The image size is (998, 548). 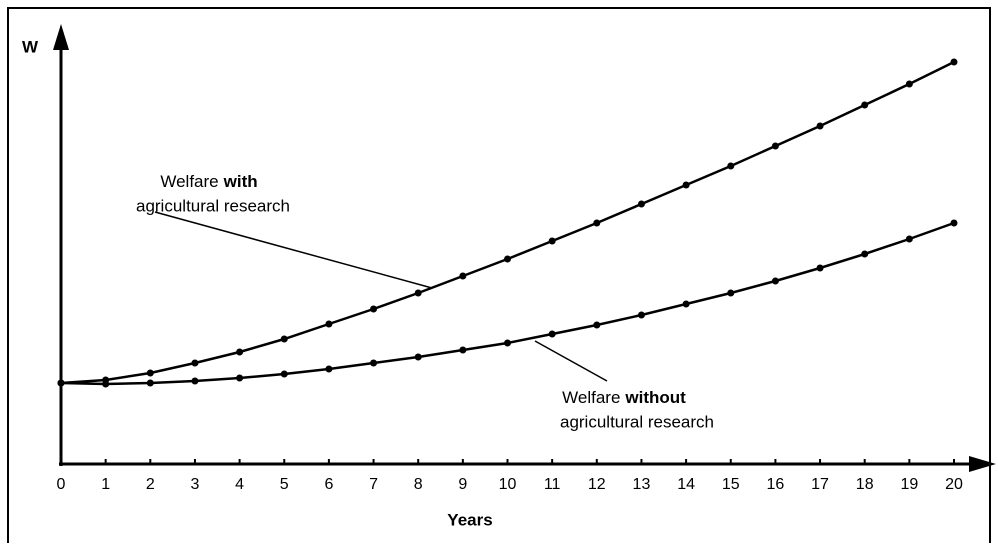 What do you see at coordinates (469, 519) in the screenshot?
I see `x-axis-label: Years` at bounding box center [469, 519].